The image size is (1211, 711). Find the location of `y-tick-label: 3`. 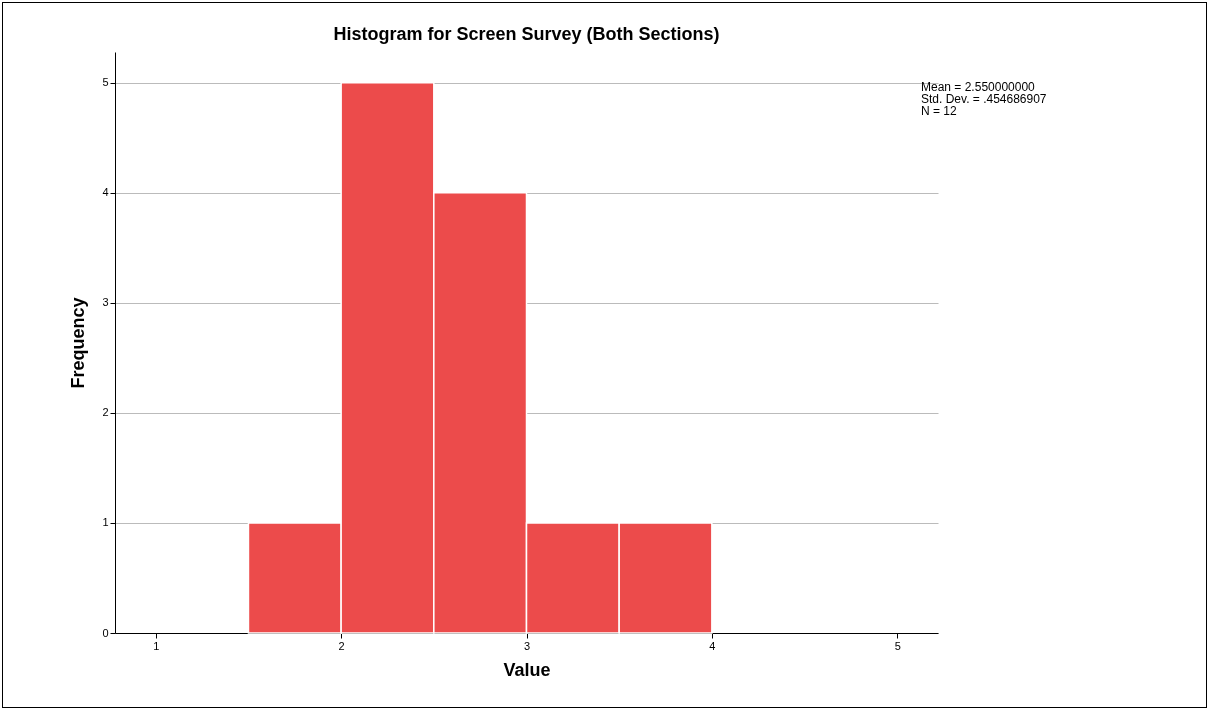

y-tick-label: 3 is located at coordinates (105, 302).